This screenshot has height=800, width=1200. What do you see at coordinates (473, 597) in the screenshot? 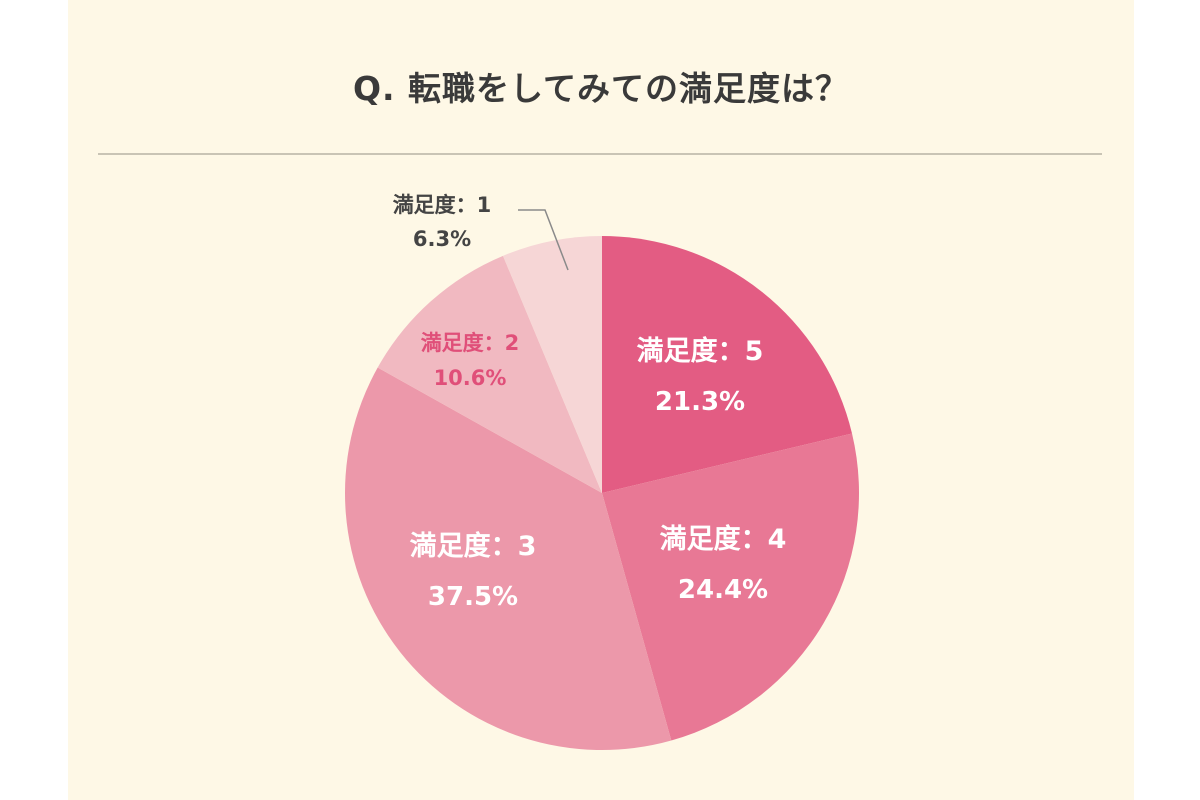
I see `slice-value-label: 37.5%` at bounding box center [473, 597].